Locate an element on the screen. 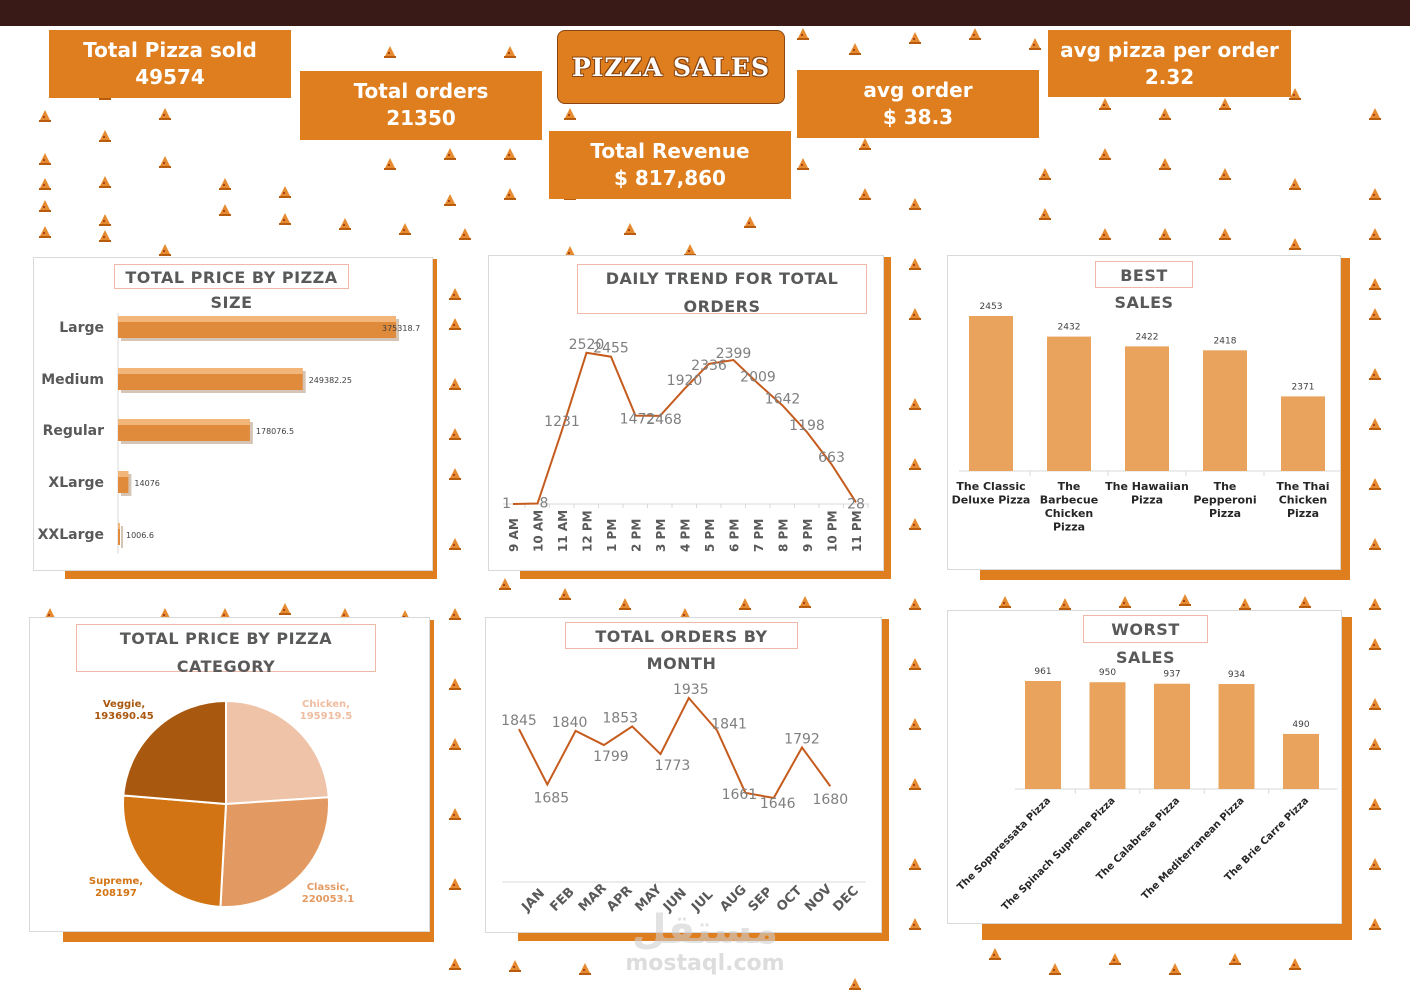  pie-slice is located at coordinates (277, 752).